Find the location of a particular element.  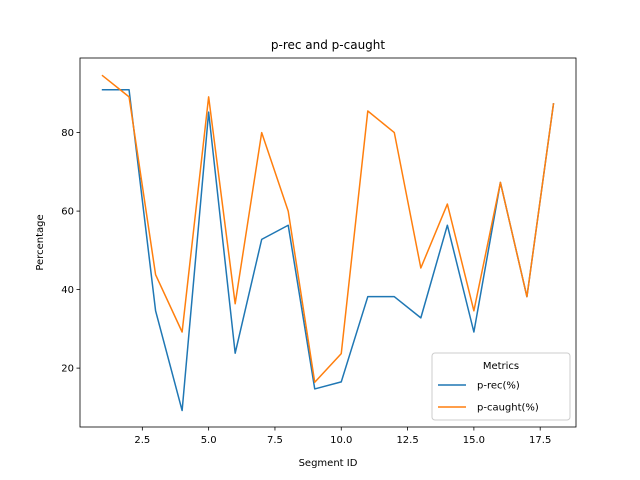

x-tick-label: 5.0 is located at coordinates (209, 440).